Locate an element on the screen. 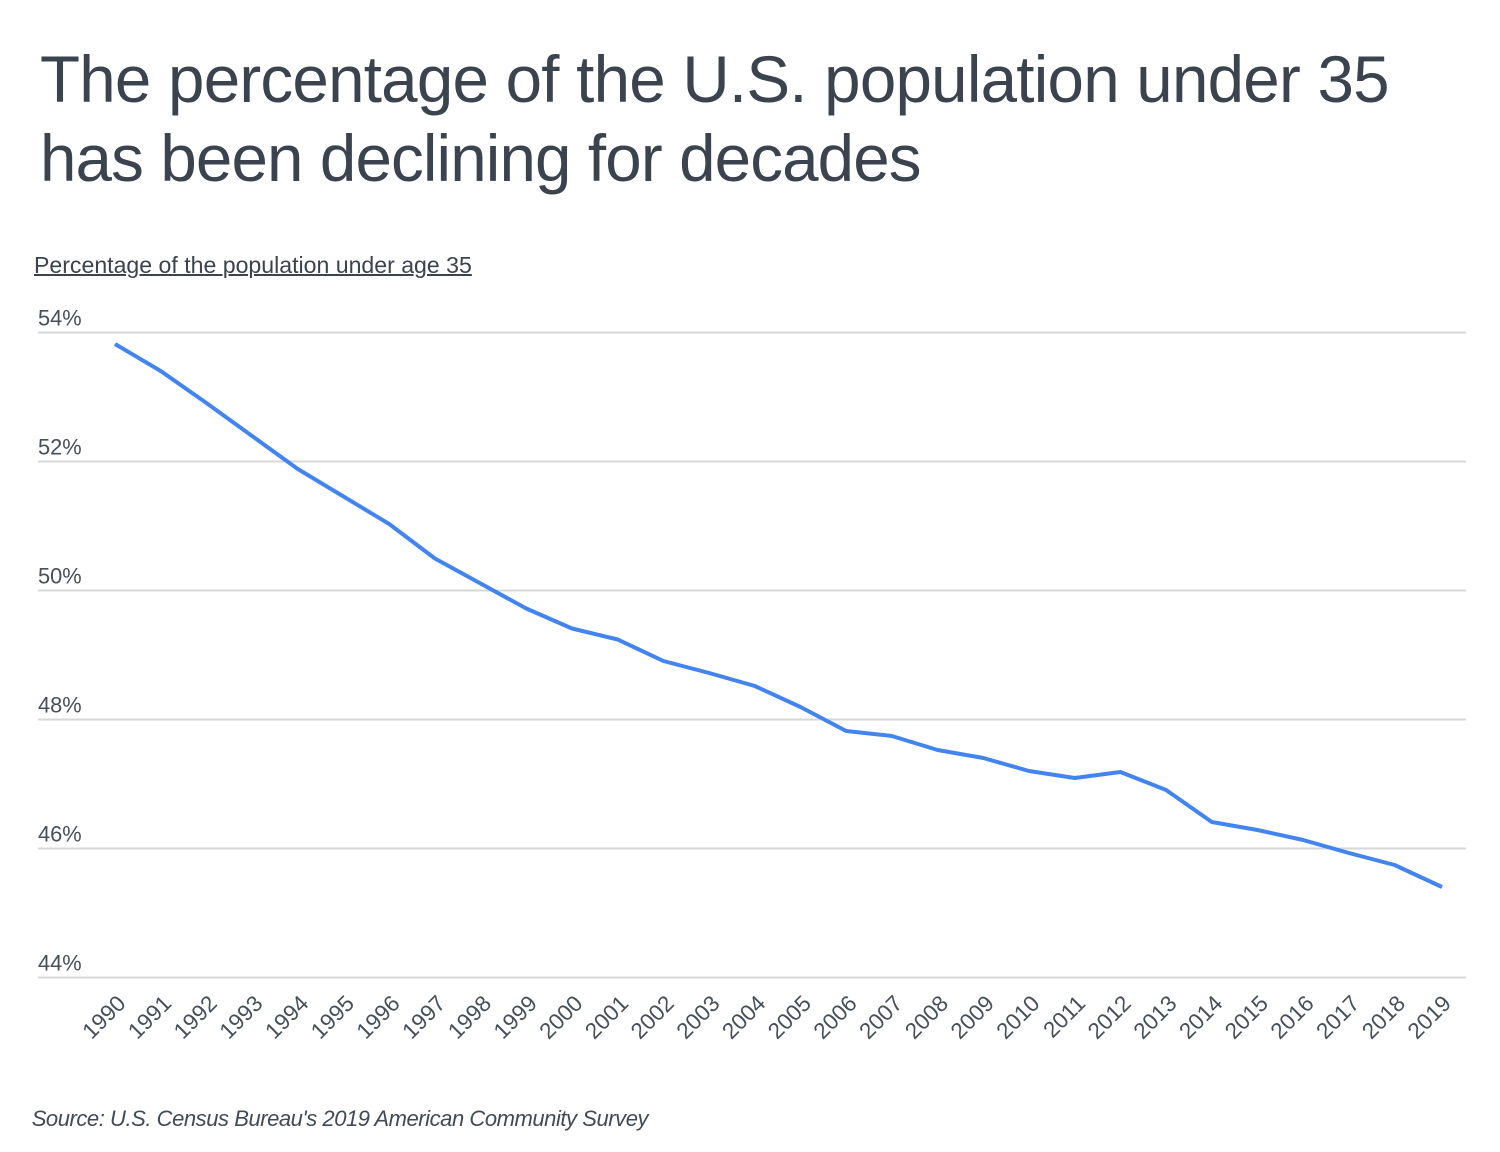 This screenshot has width=1500, height=1152. svg-text: 2019 is located at coordinates (1429, 1017).